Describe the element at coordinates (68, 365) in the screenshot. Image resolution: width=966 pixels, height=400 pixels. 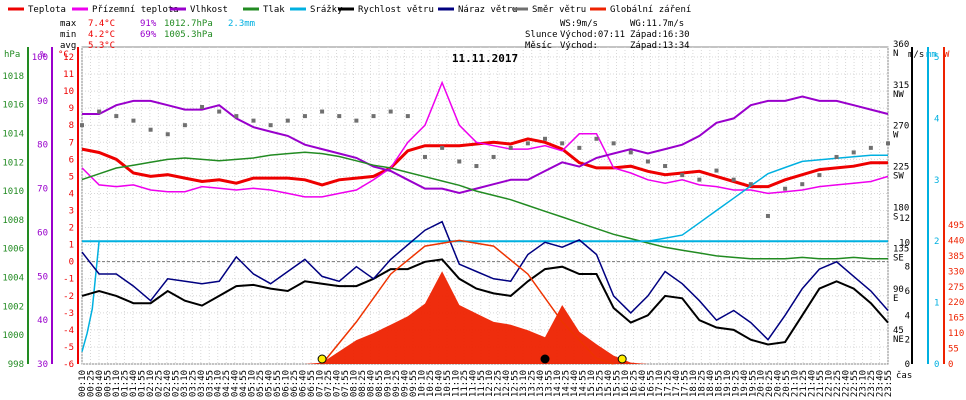
I see `tick-temperature: -6` at that location.